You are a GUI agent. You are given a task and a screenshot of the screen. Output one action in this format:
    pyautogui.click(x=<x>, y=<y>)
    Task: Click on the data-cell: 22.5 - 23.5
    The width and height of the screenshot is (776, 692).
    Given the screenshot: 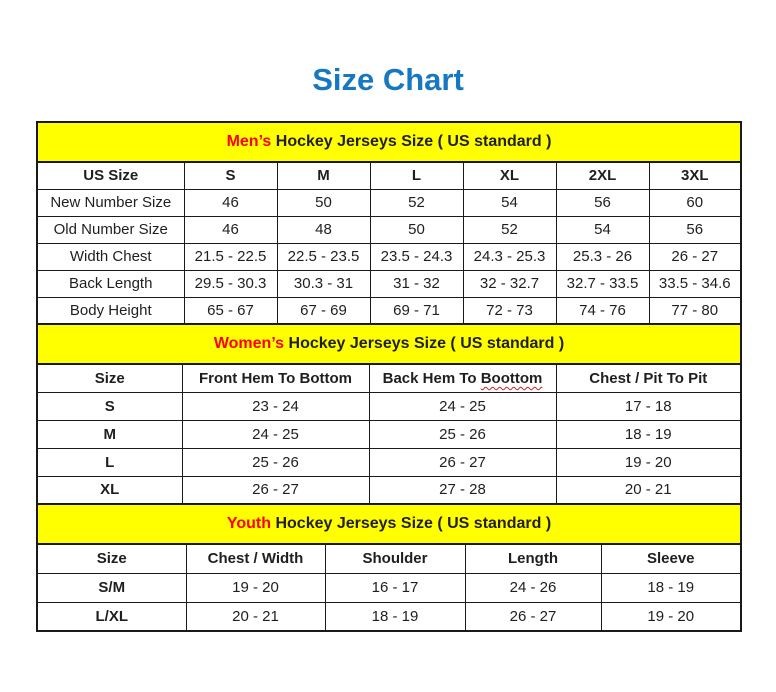 What is the action you would take?
    pyautogui.click(x=323, y=256)
    